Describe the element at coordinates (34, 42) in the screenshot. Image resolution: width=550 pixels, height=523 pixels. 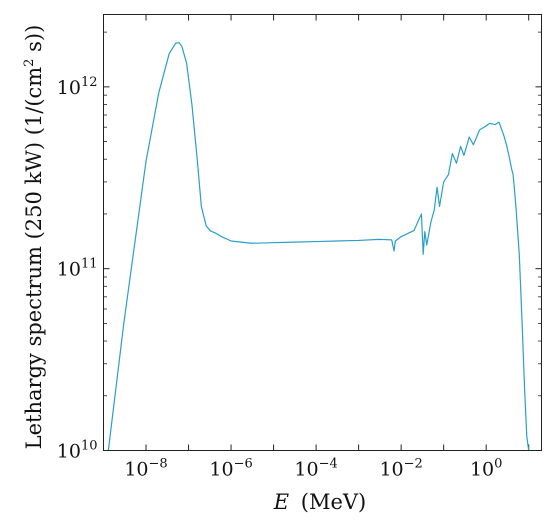
I see `y-axis-label-end: s))` at that location.